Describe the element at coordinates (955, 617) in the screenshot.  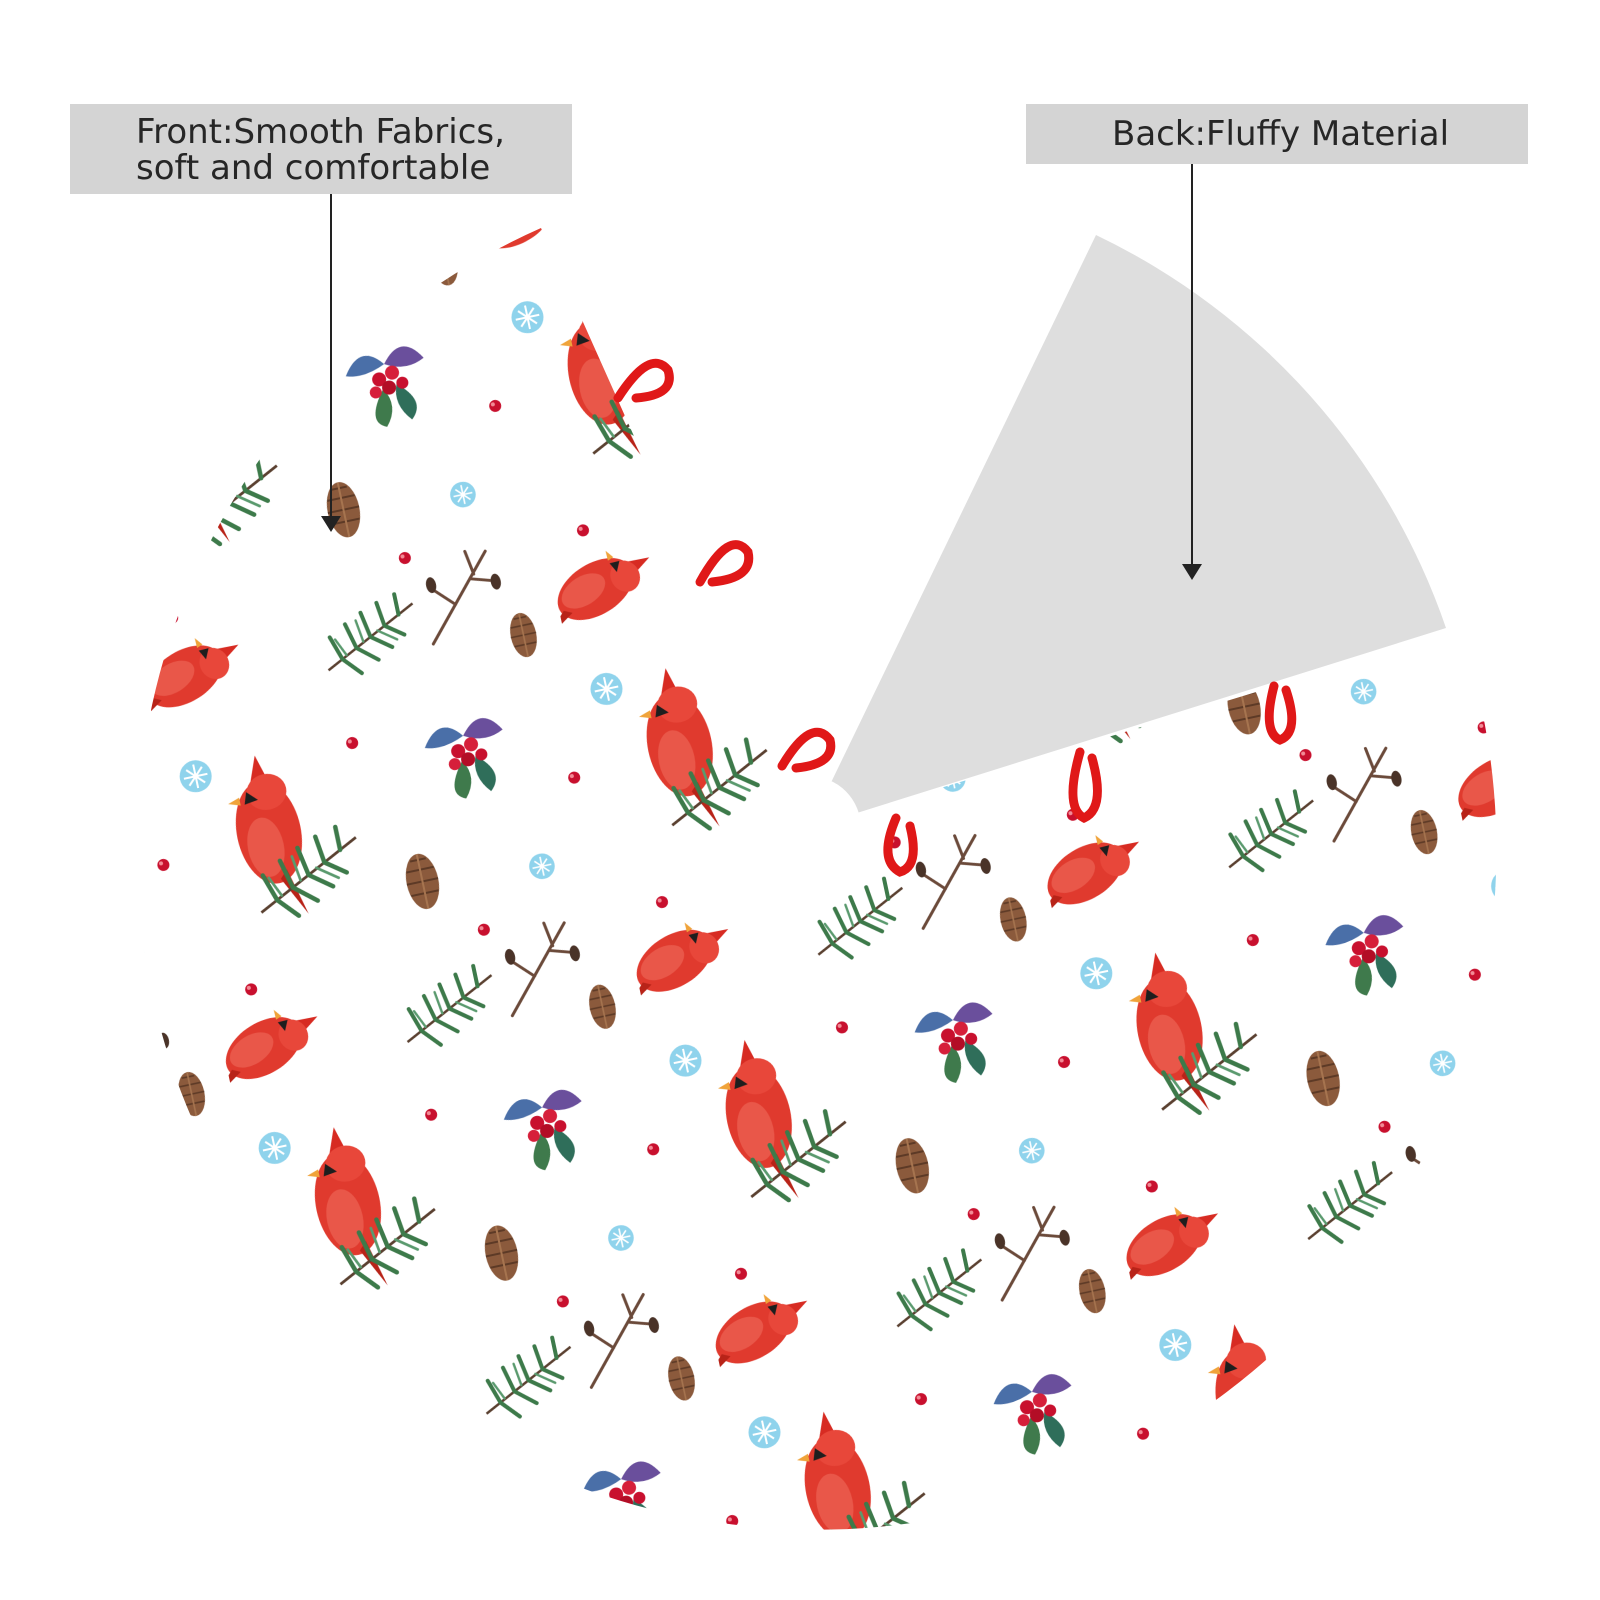
I see `ribbon-ties` at that location.